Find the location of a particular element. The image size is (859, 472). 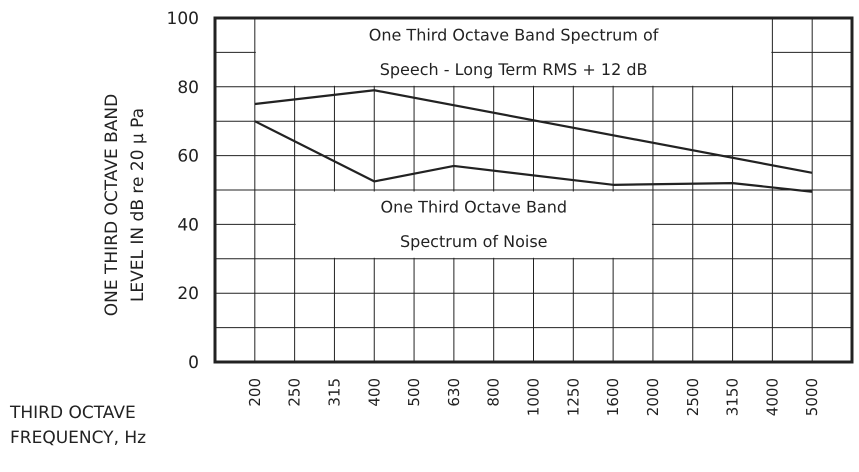

x-tick-label: 4000 is located at coordinates (772, 397).